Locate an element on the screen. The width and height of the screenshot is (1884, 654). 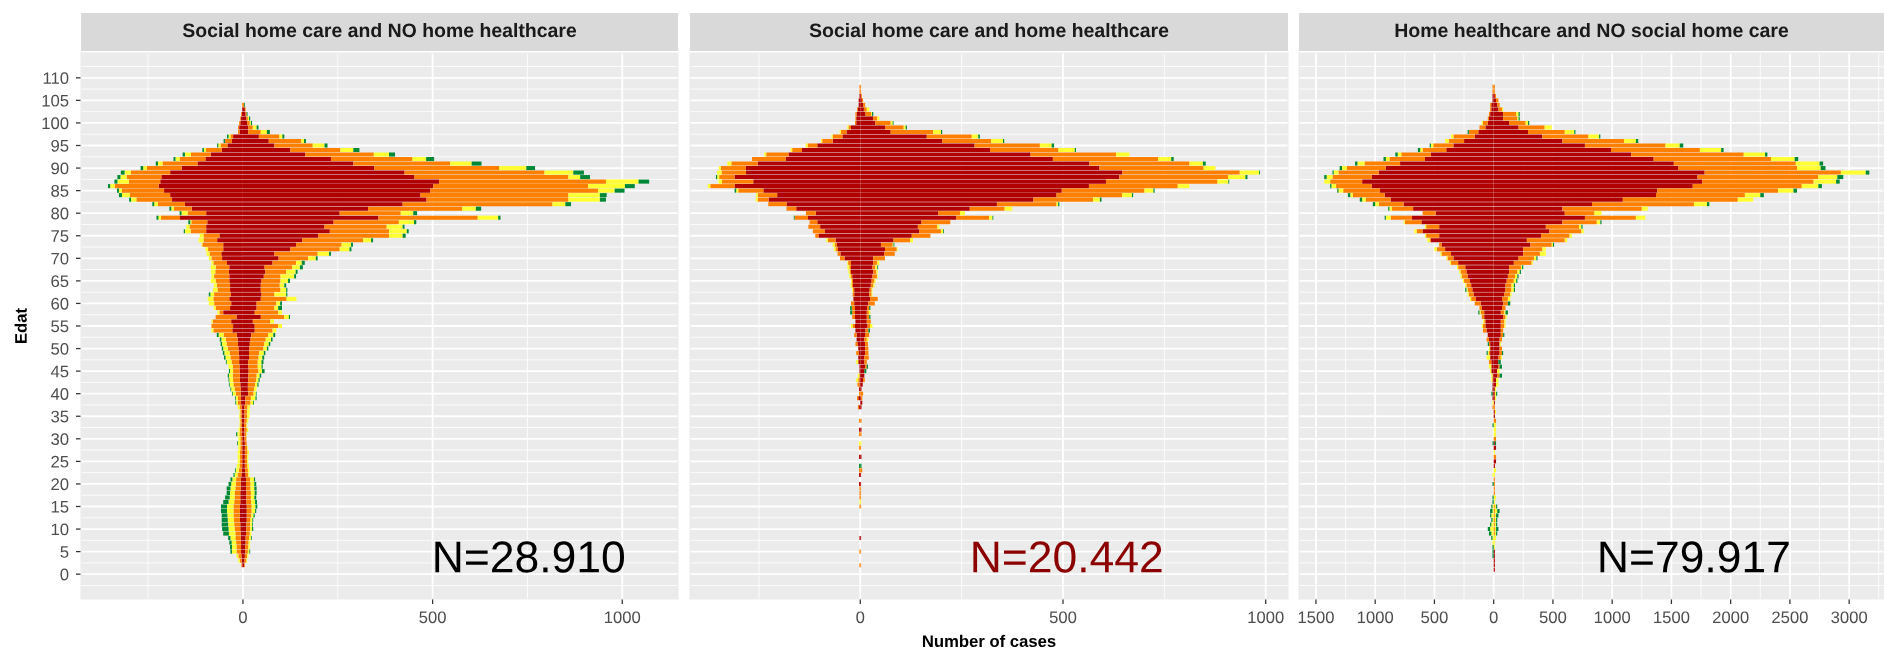
y-tick-label: 55 is located at coordinates (60, 326).